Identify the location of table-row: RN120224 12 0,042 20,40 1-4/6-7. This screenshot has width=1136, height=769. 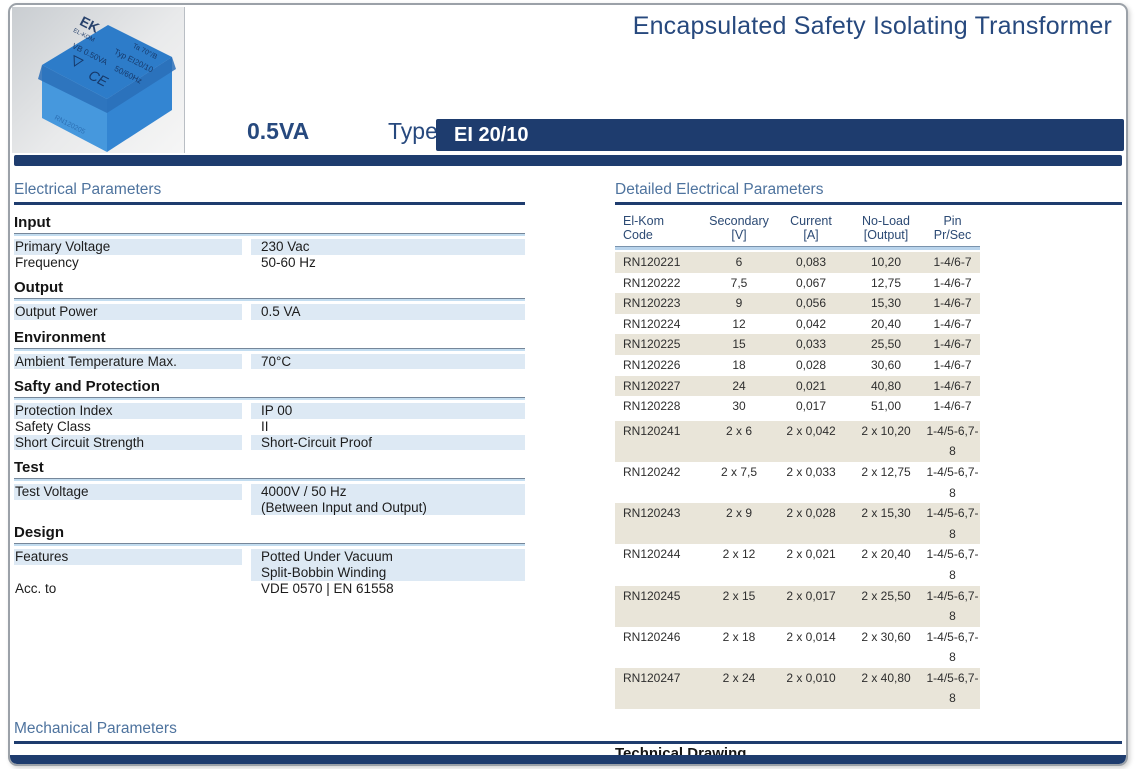
(797, 324).